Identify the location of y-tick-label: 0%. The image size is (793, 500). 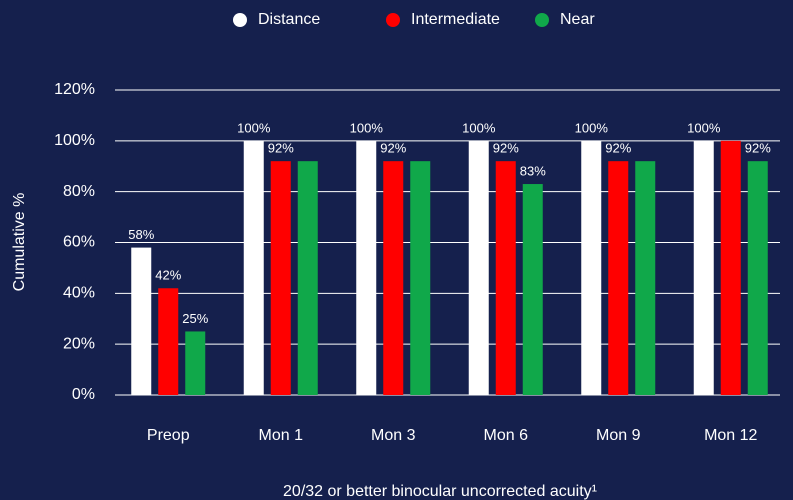
(83, 394).